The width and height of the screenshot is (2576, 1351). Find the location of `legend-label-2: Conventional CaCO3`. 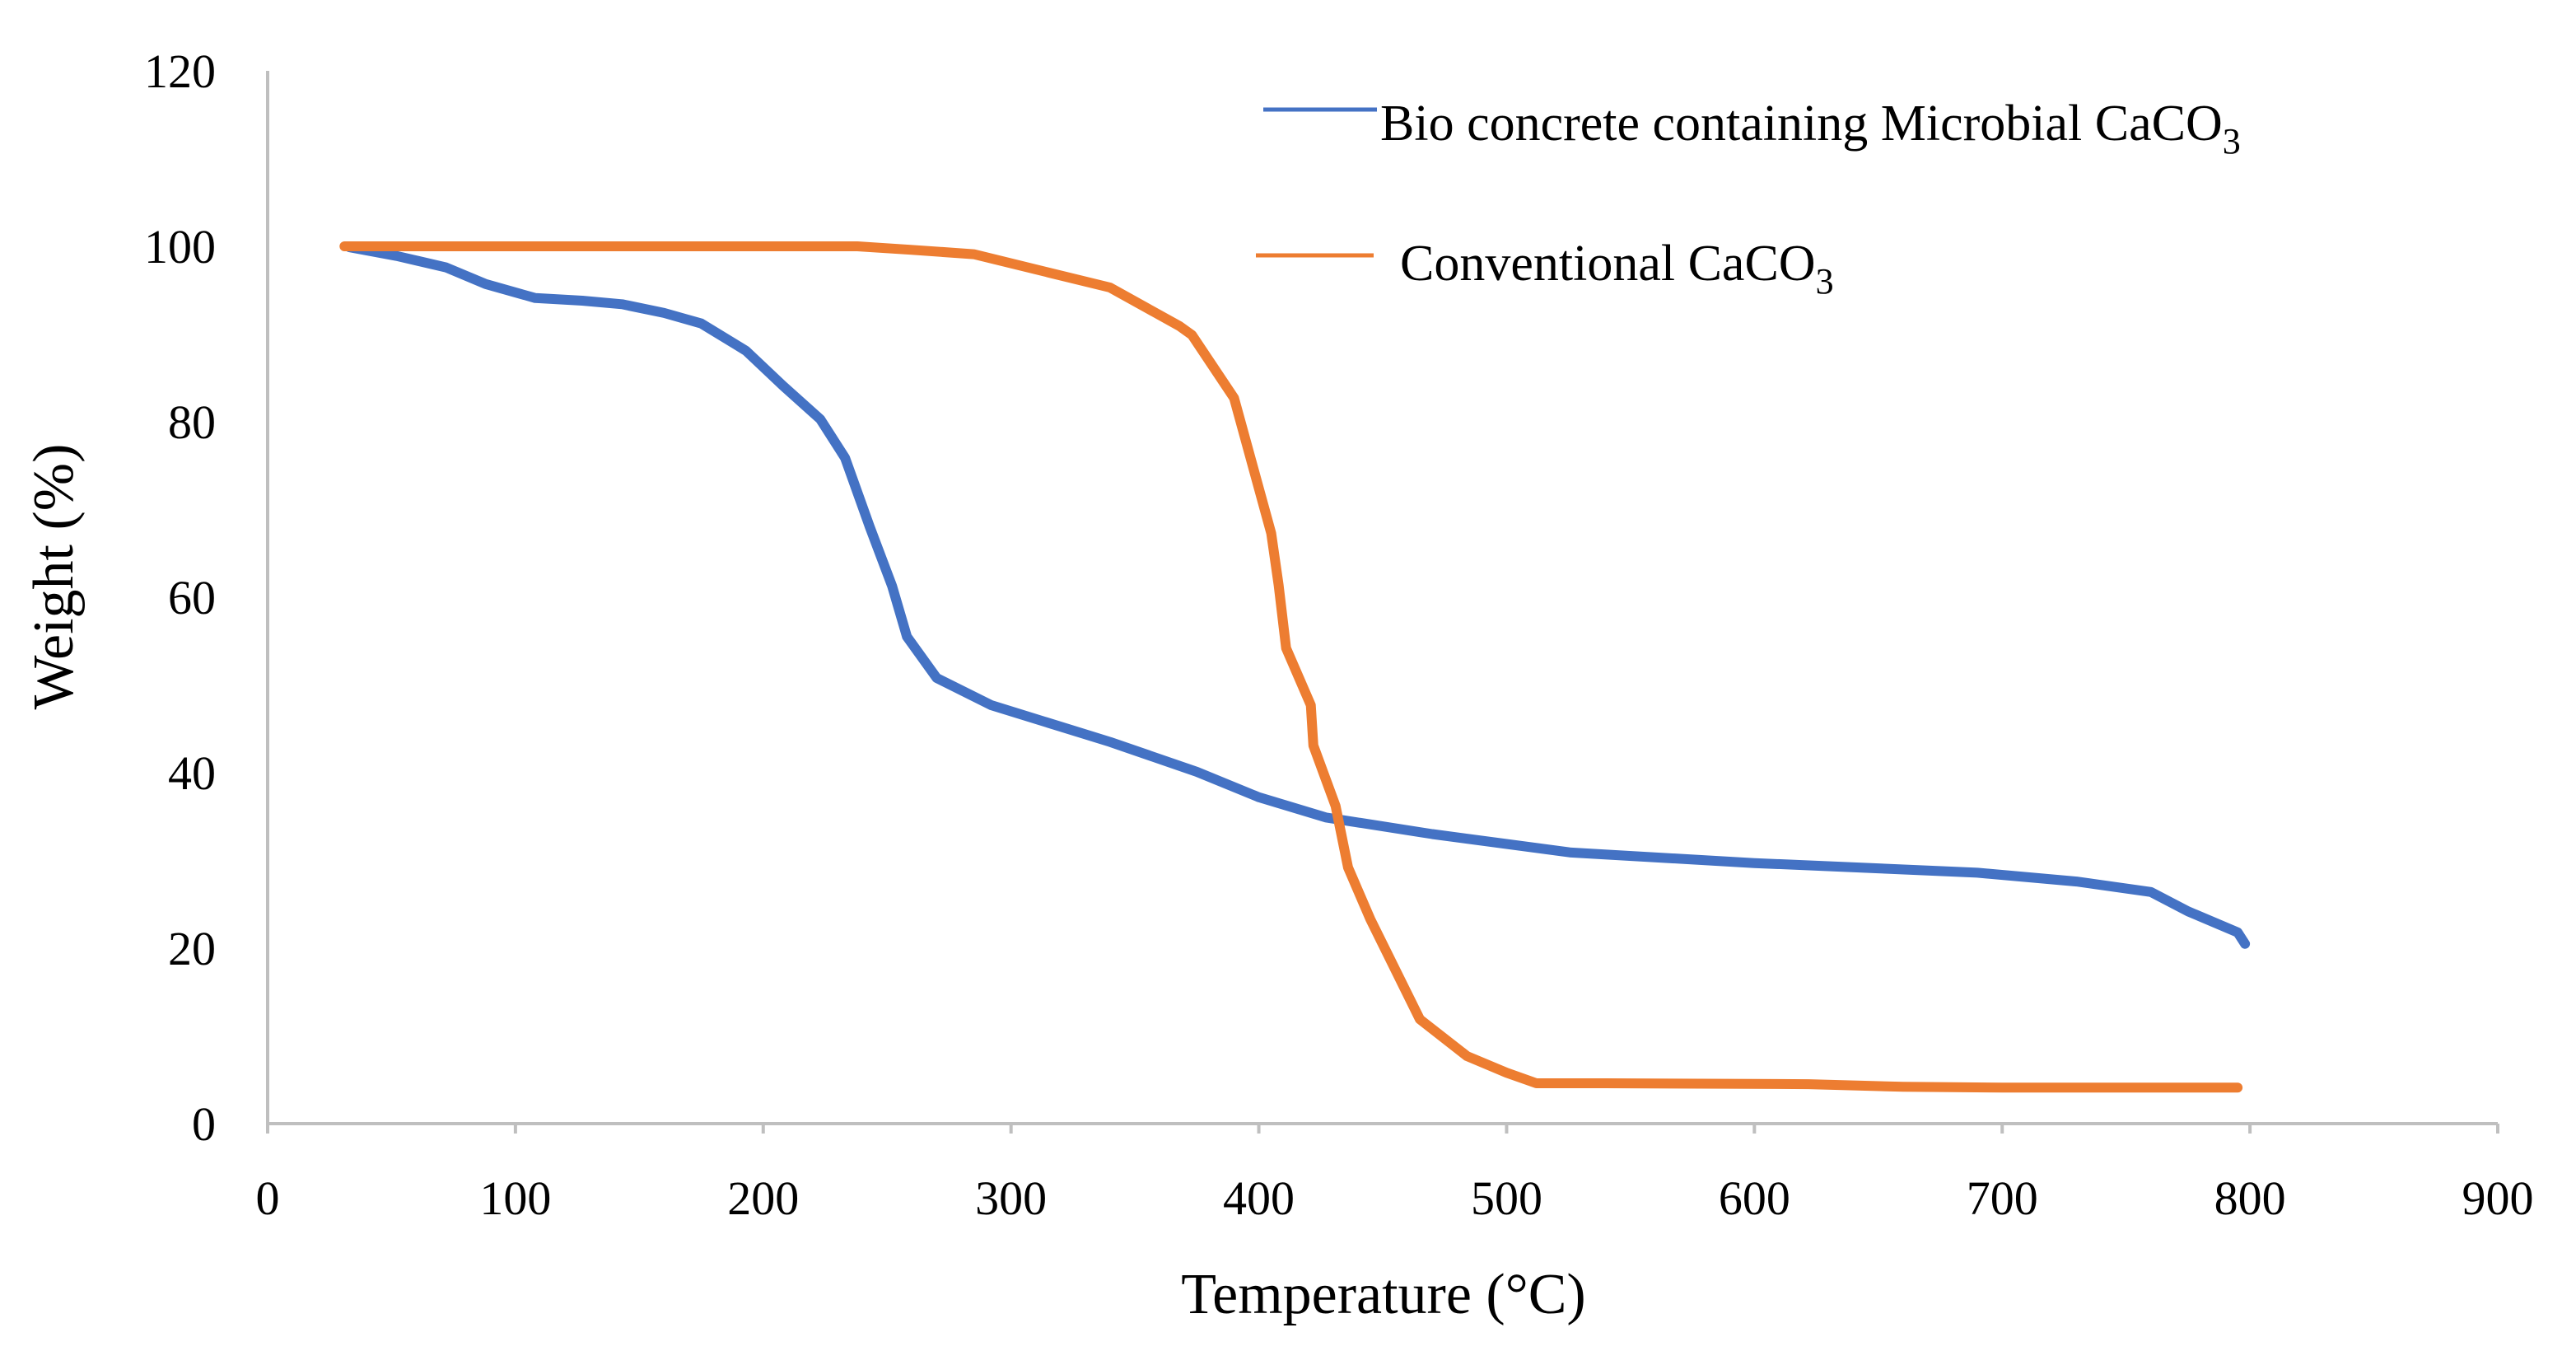

legend-label-2: Conventional CaCO3 is located at coordinates (1617, 269).